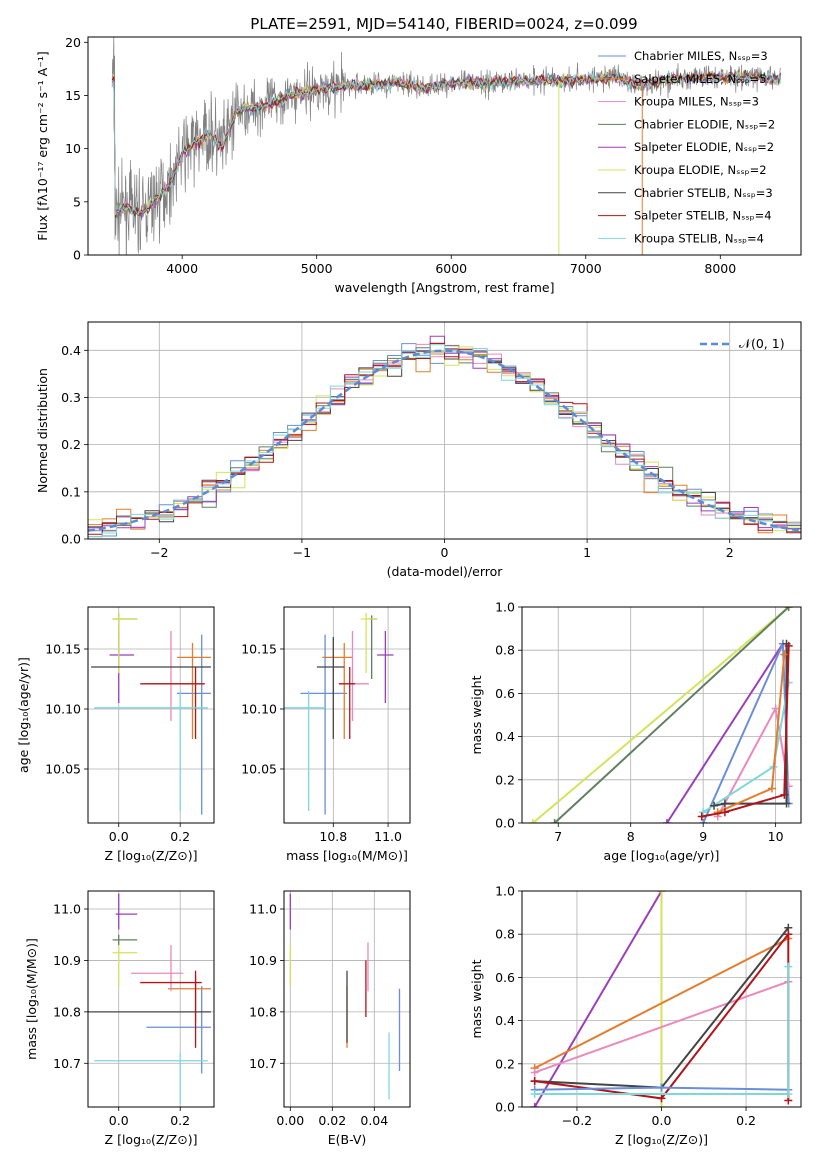 This screenshot has width=819, height=1170. I want to click on x-axis-label: E(B-V), so click(347, 1139).